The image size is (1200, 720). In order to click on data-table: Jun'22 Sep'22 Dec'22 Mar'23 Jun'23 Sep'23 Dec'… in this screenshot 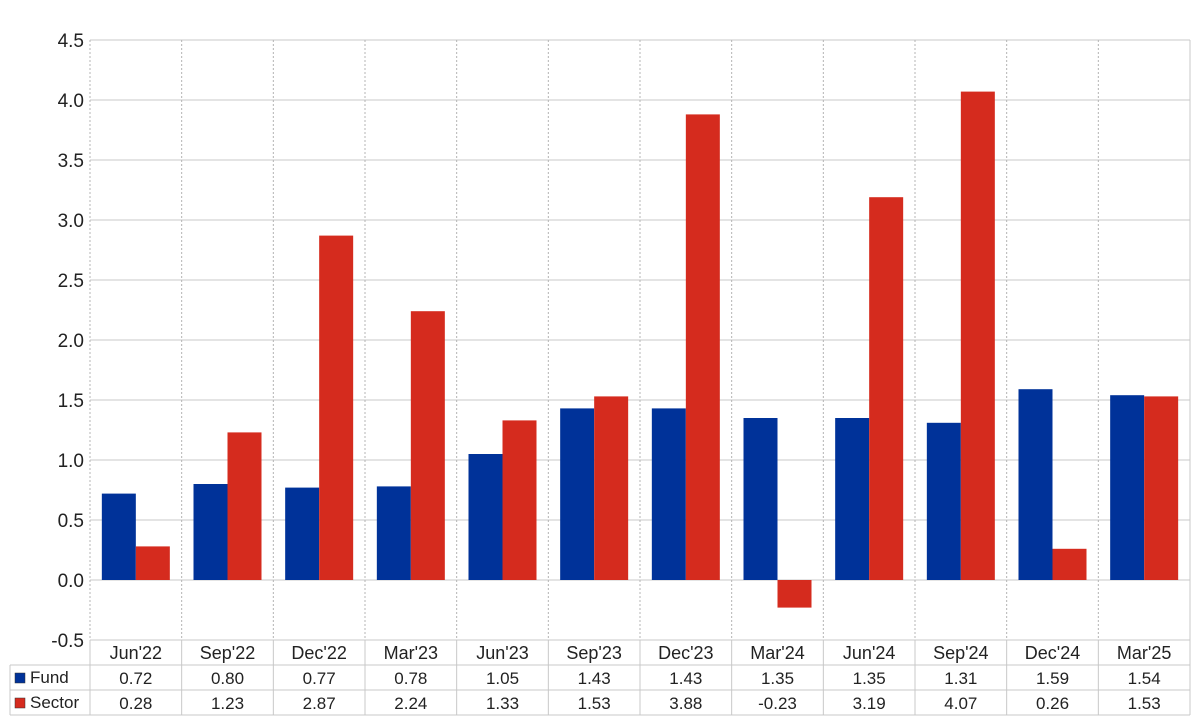, I will do `click(600, 677)`.